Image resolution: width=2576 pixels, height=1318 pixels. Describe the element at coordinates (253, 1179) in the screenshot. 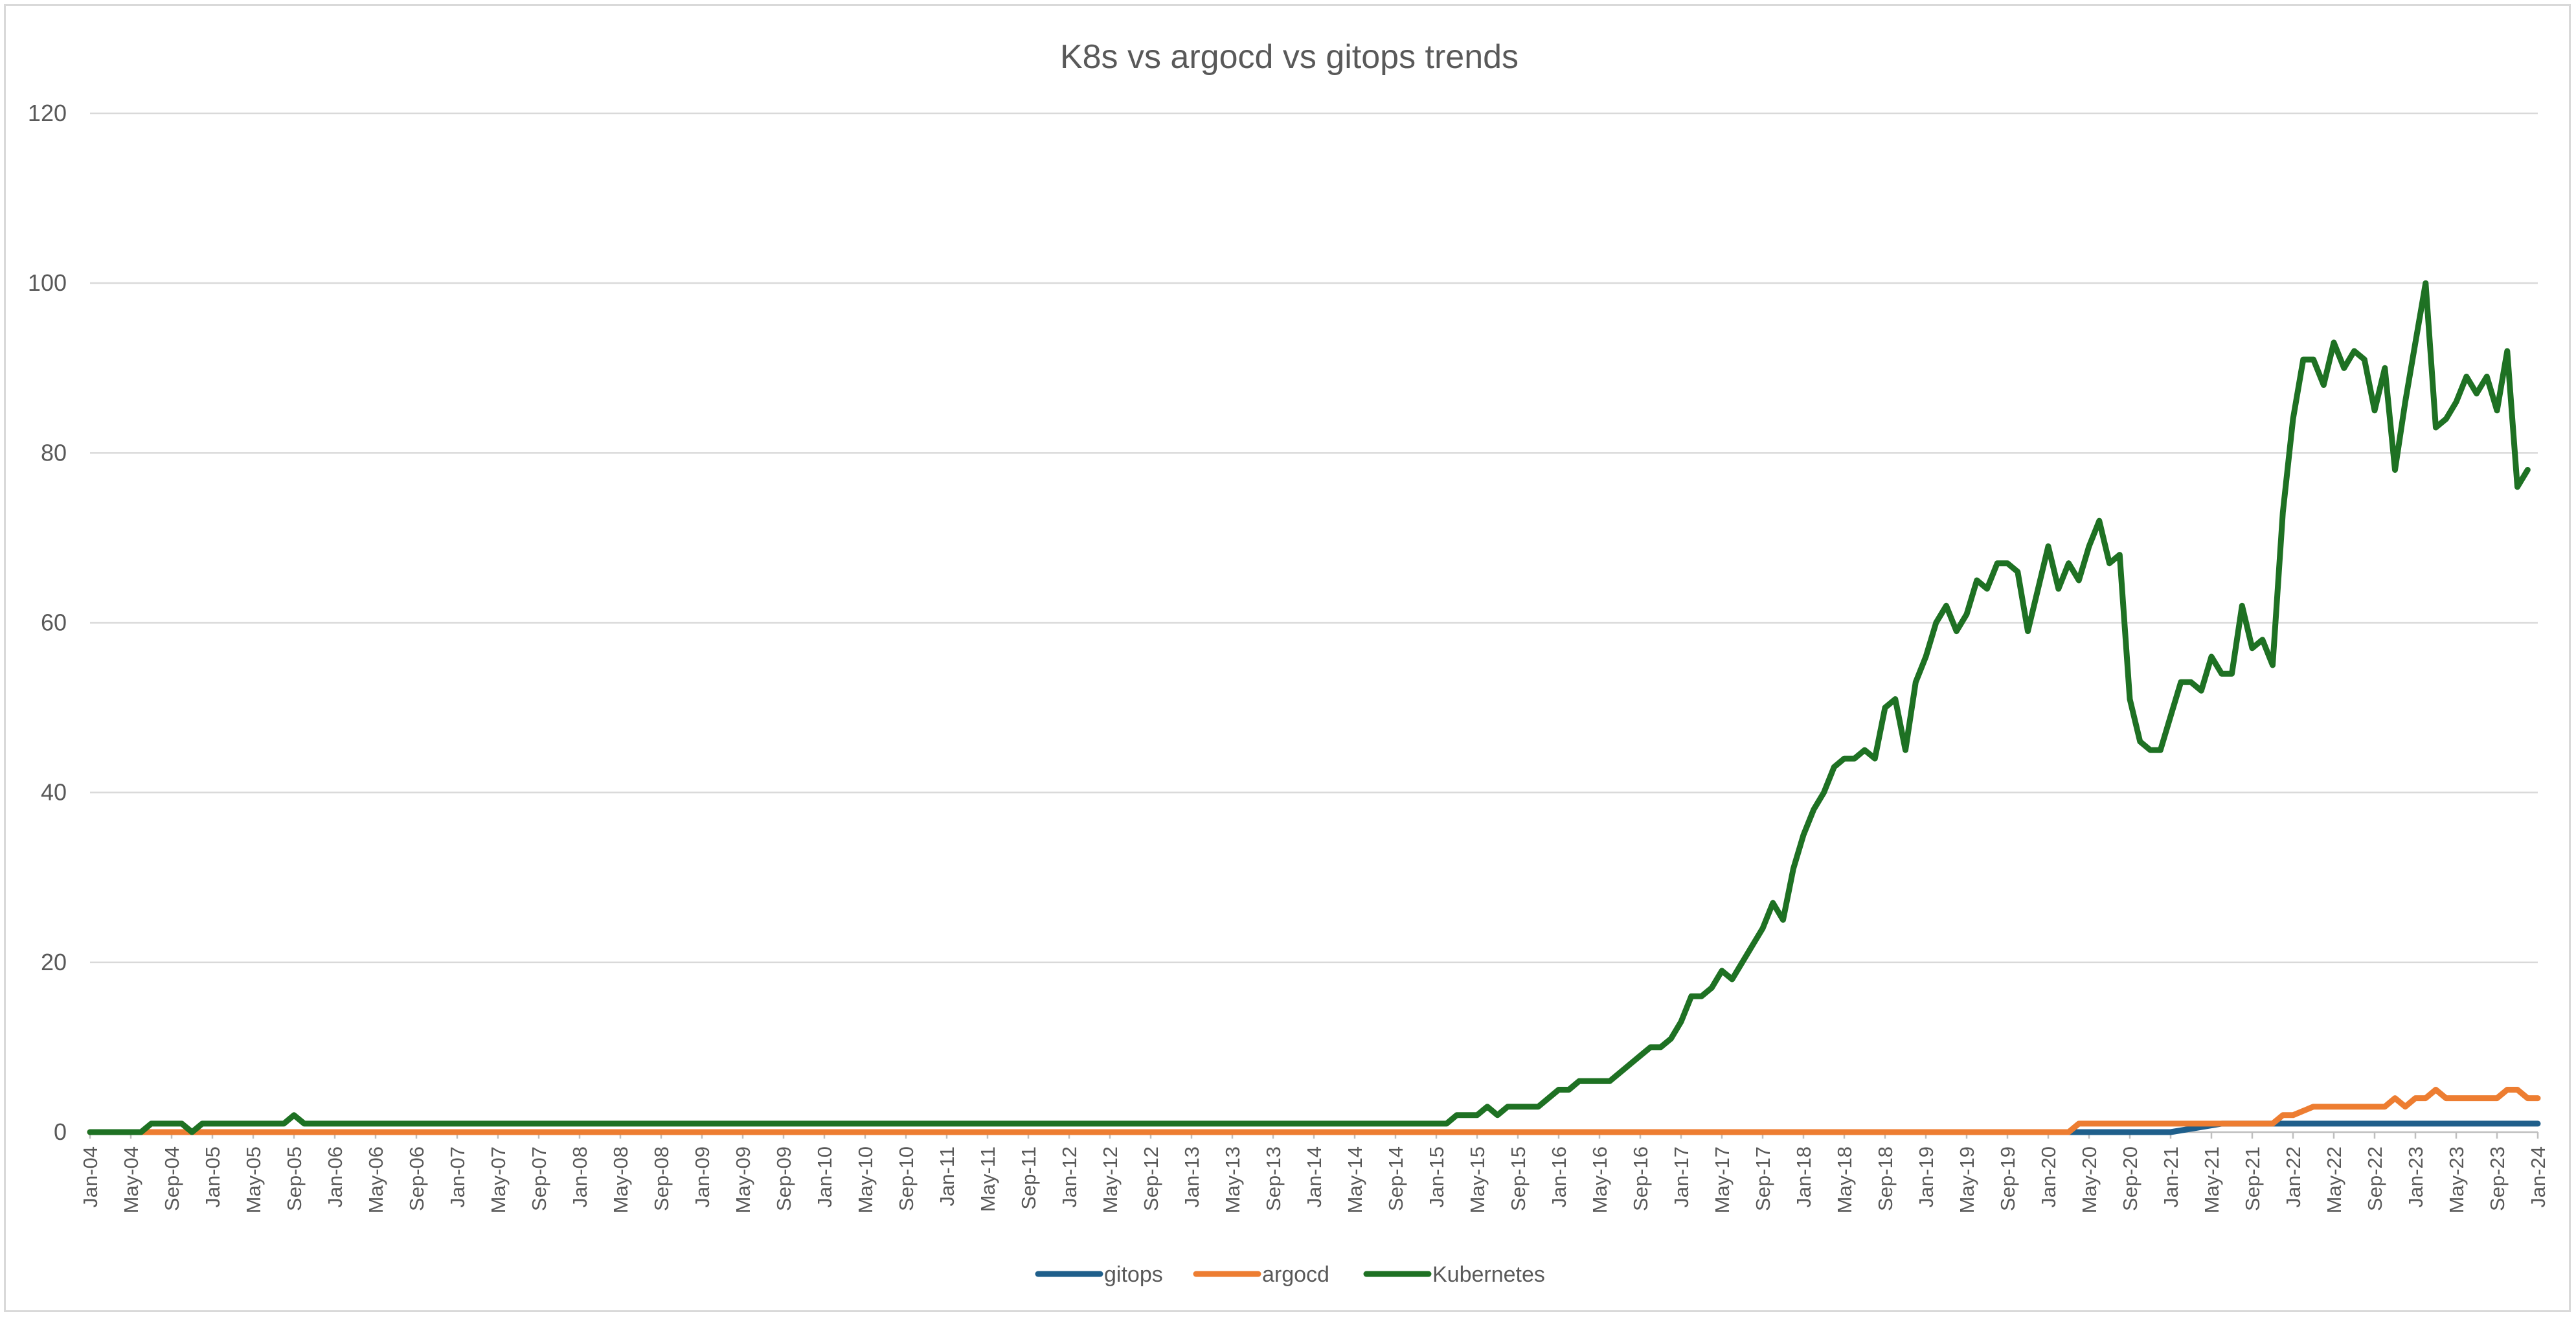

I see `x-tick-label: May-05` at that location.